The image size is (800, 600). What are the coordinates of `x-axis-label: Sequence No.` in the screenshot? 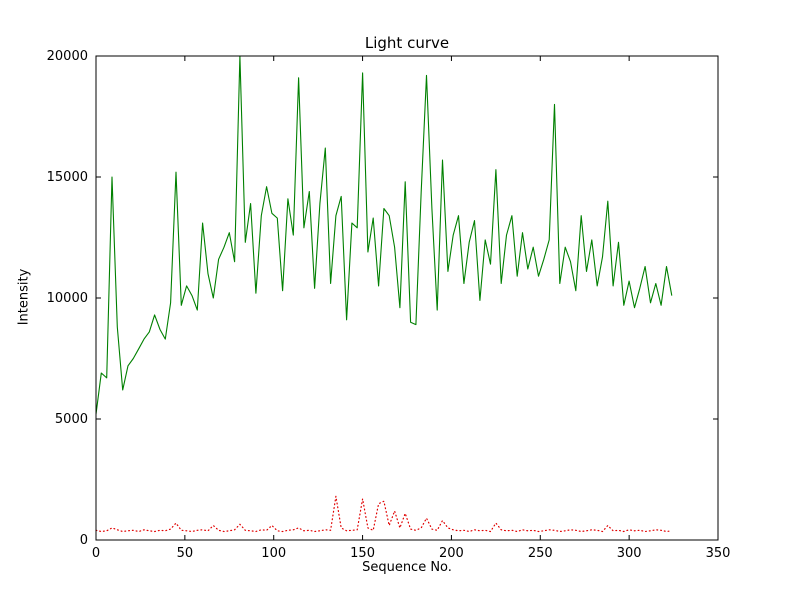 It's located at (407, 567).